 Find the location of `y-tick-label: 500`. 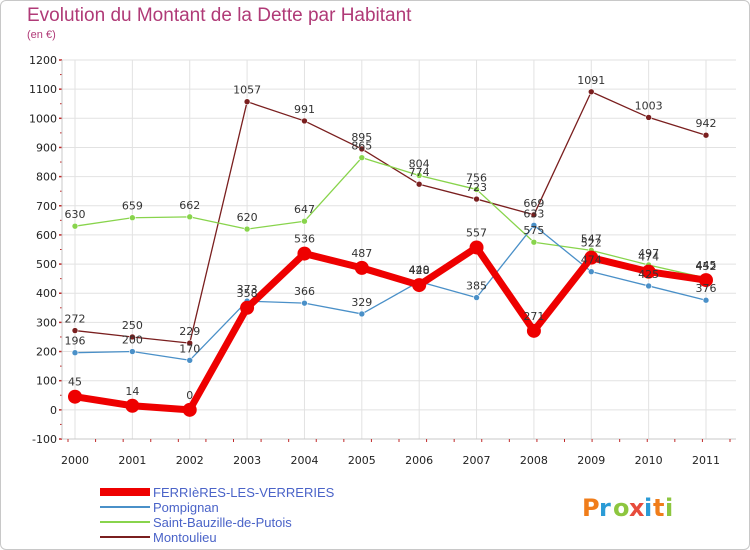

y-tick-label: 500 is located at coordinates (46, 264).